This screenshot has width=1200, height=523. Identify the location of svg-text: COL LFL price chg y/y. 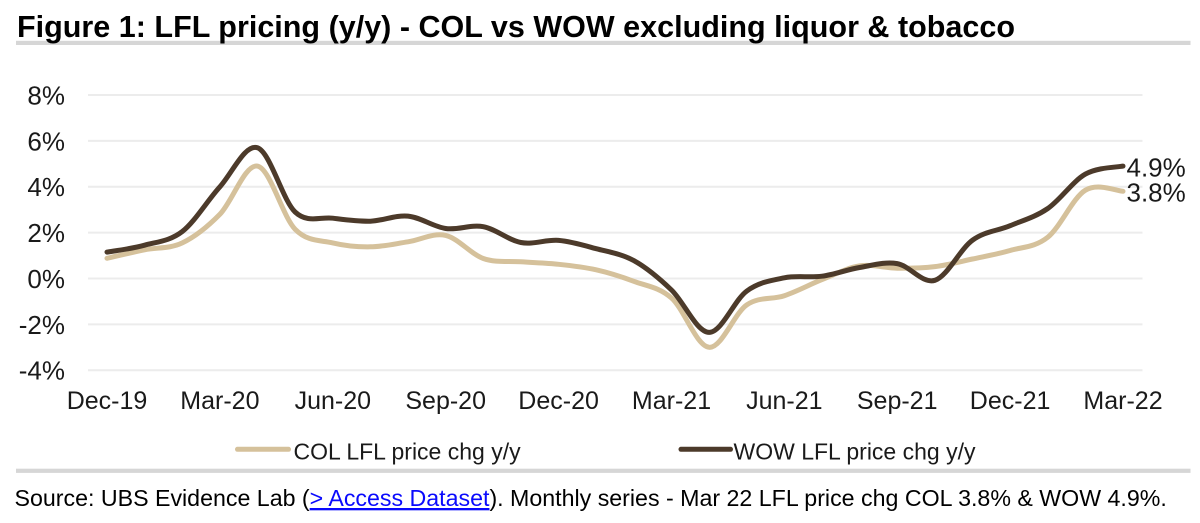
(408, 452).